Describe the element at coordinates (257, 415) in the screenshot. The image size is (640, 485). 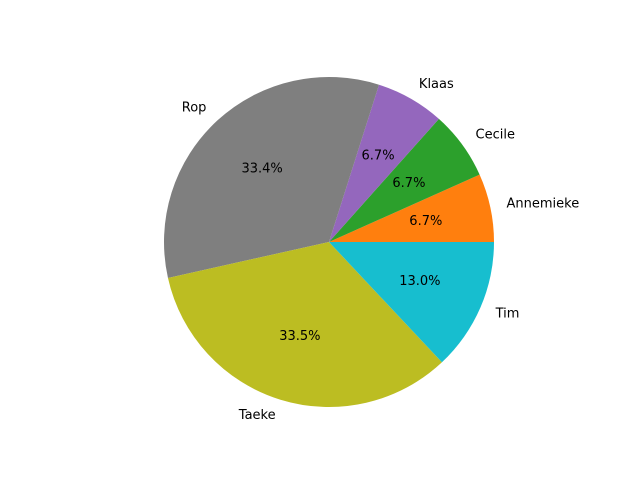
I see `slice-label-taeke: Taeke` at that location.